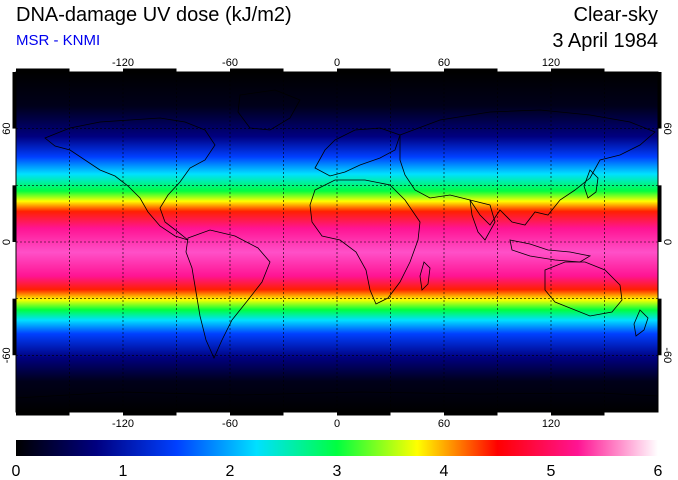 This screenshot has height=480, width=678. What do you see at coordinates (269, 110) in the screenshot?
I see `greenland-outline` at bounding box center [269, 110].